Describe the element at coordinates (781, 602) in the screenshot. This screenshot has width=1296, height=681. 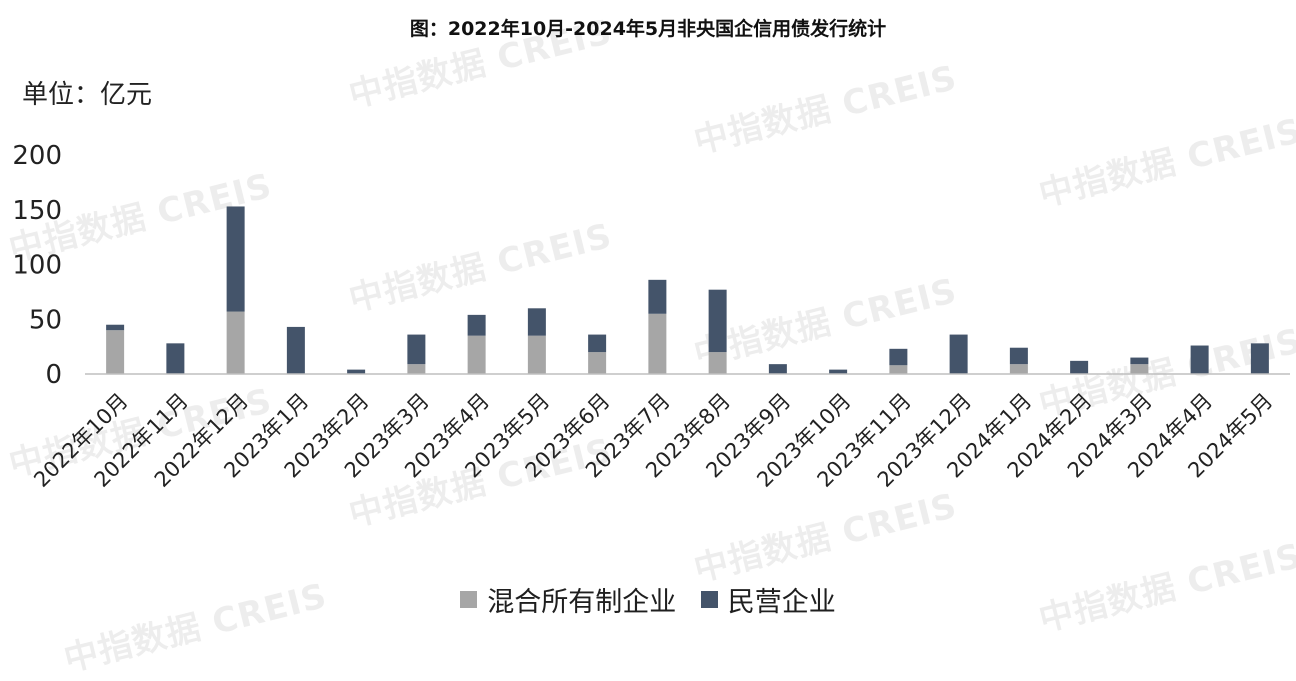
I see `legend-label-private: 民营企业` at that location.